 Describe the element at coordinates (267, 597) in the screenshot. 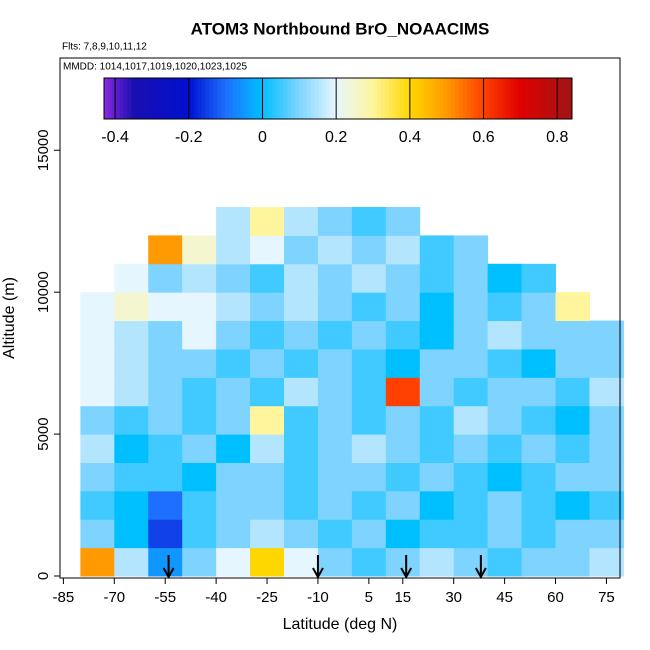

I see `x-tick-label: -25` at that location.